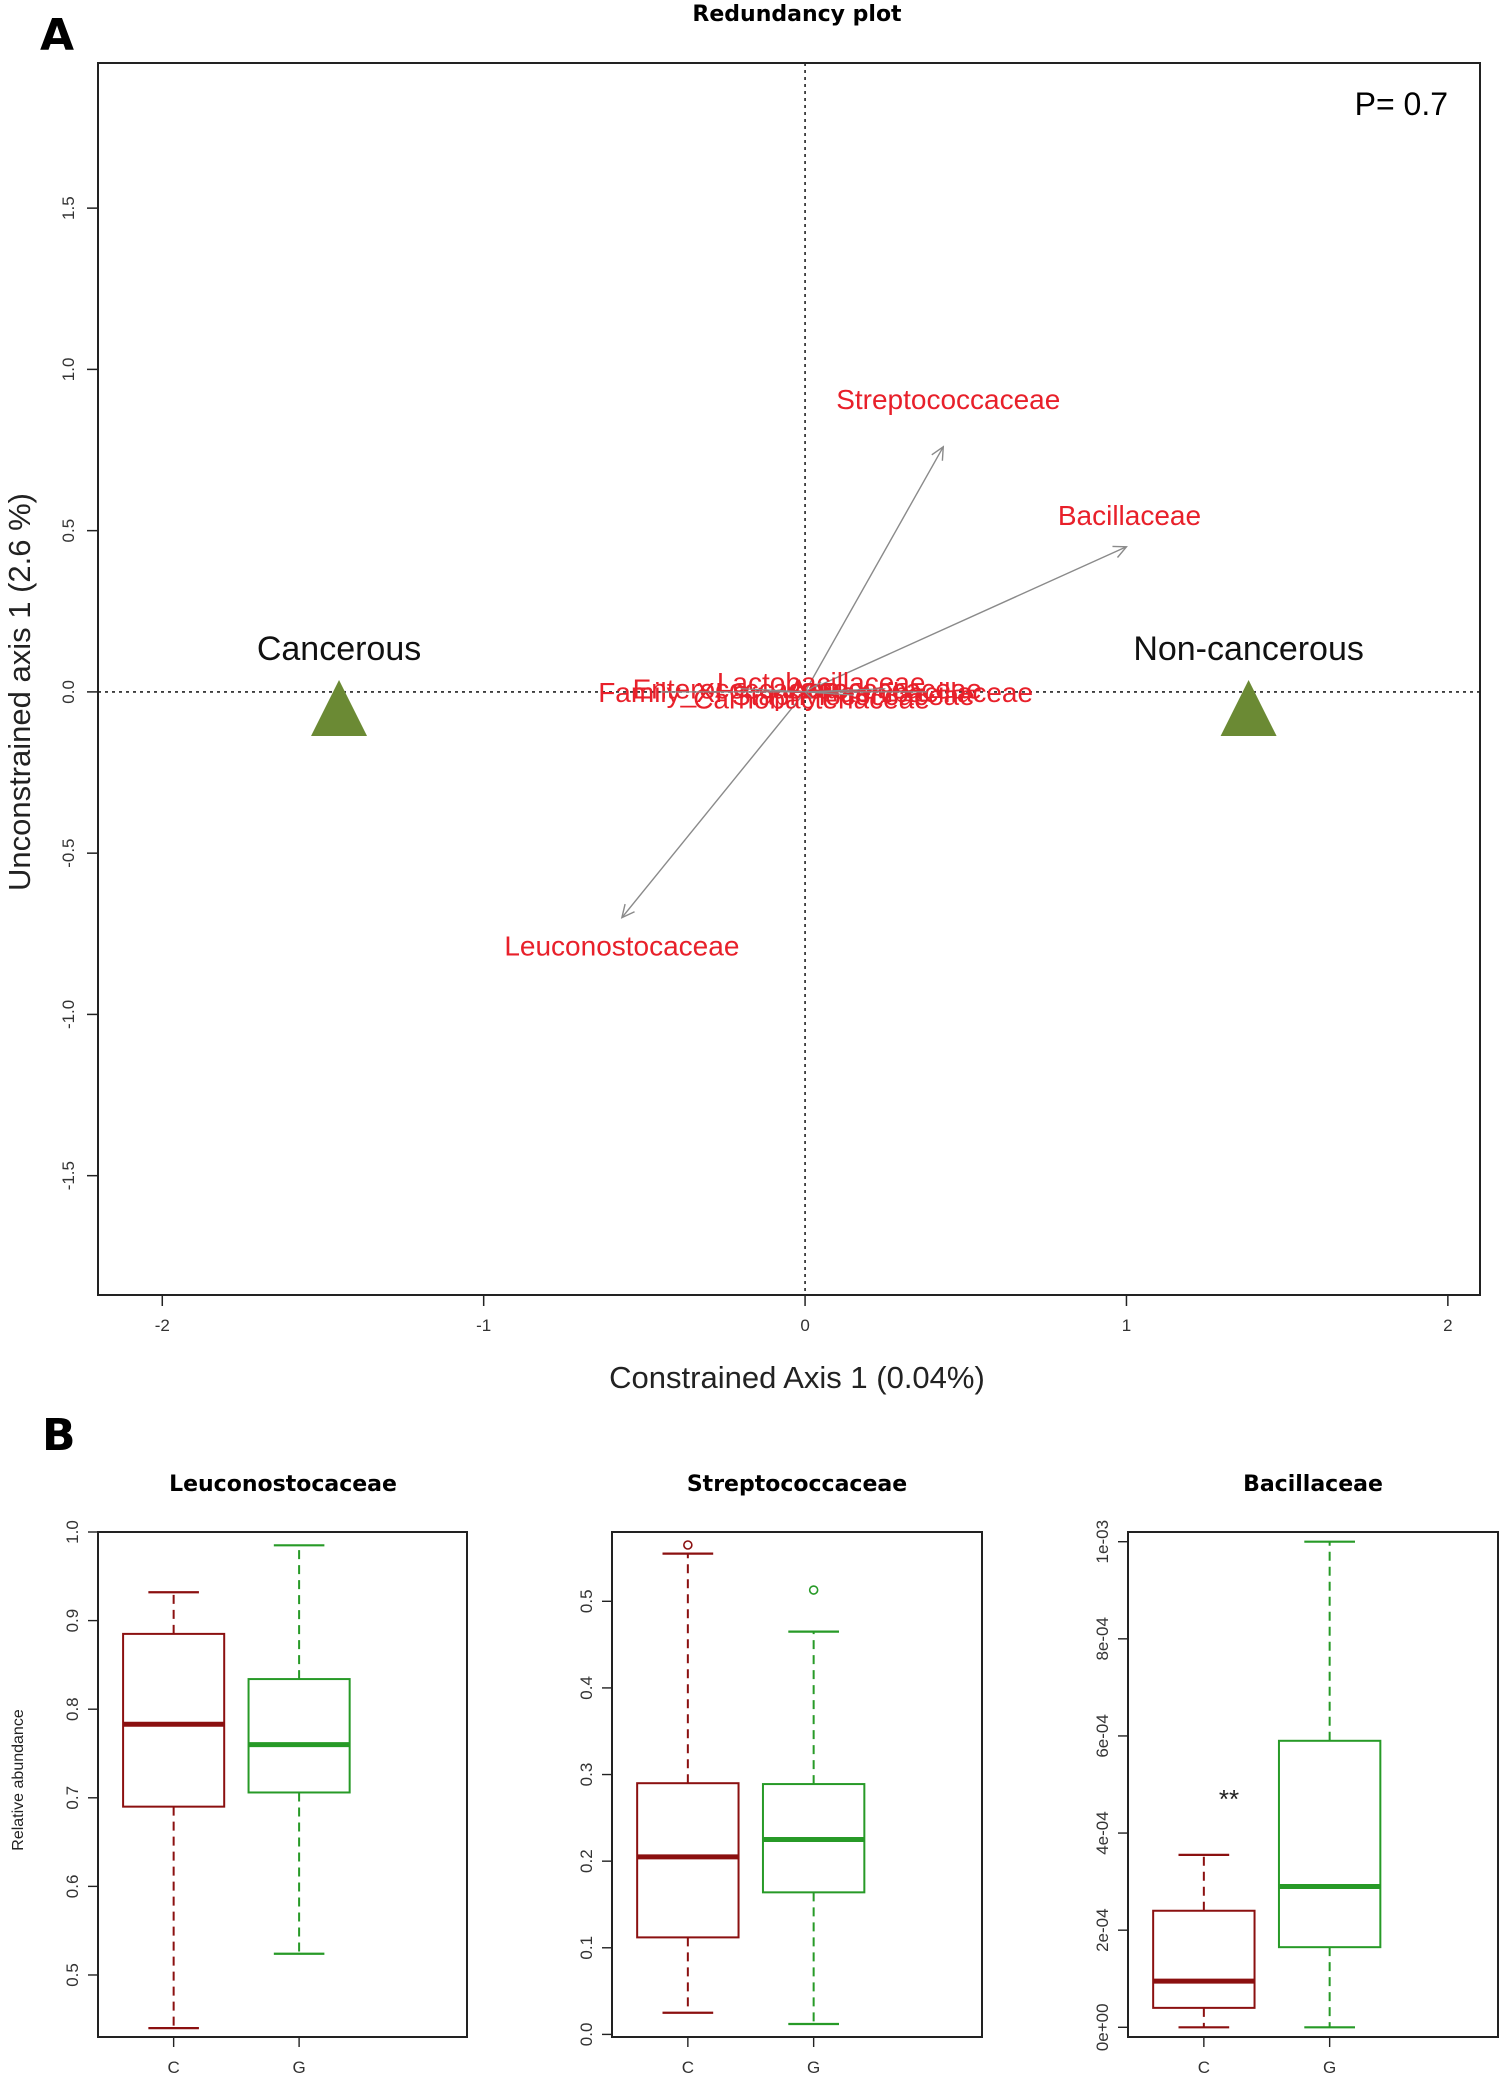 The image size is (1500, 2084). I want to click on rda-y-tick-label: 1.5, so click(68, 208).